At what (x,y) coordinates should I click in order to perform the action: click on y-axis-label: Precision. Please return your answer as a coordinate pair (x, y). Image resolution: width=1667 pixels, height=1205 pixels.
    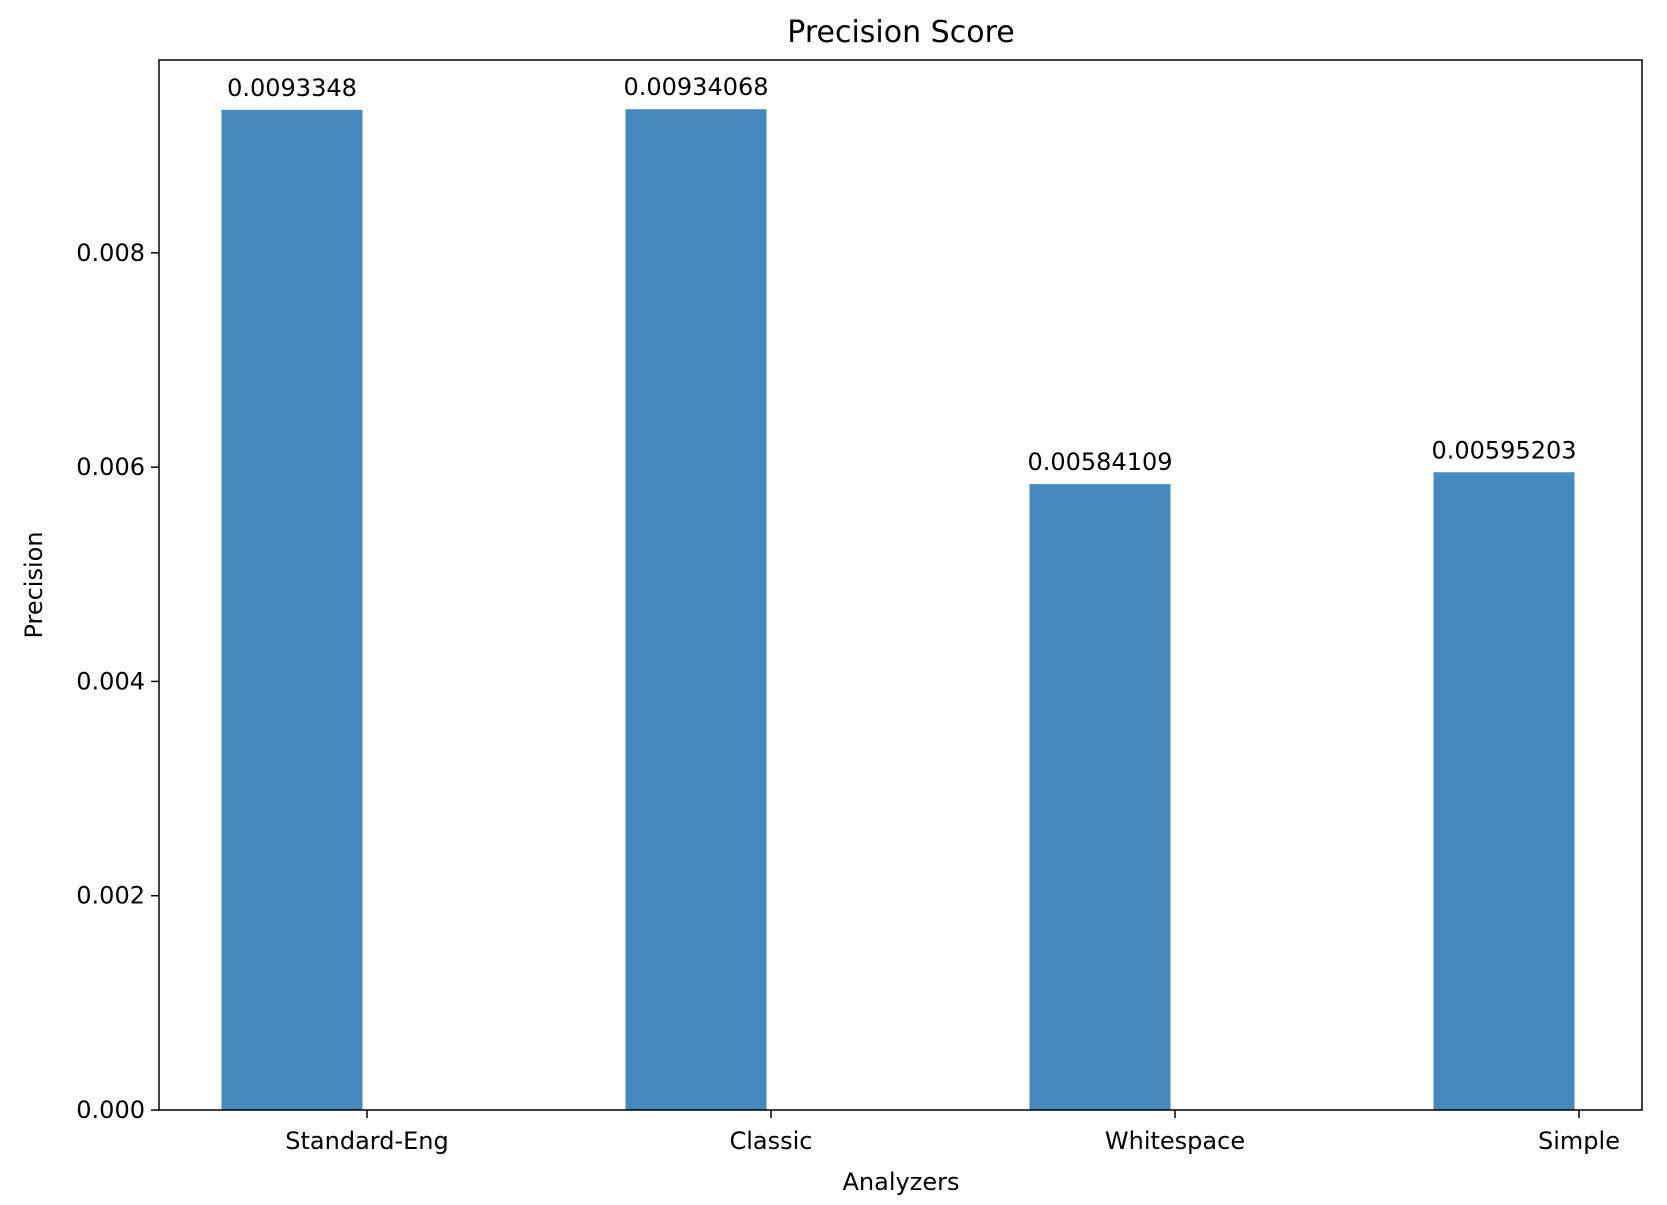
    Looking at the image, I should click on (34, 584).